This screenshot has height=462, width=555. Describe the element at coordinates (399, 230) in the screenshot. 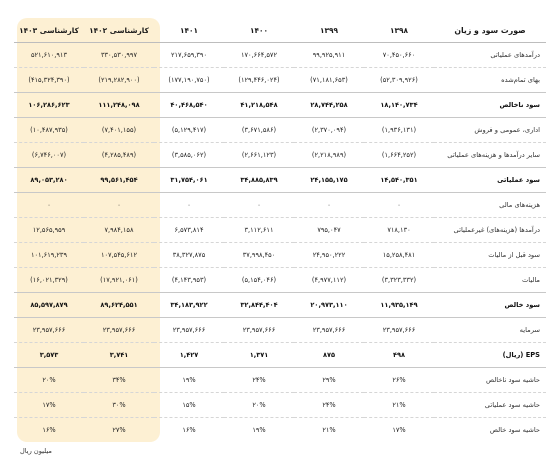

I see `cell-value: ۷۱۸,۱۳۰` at that location.